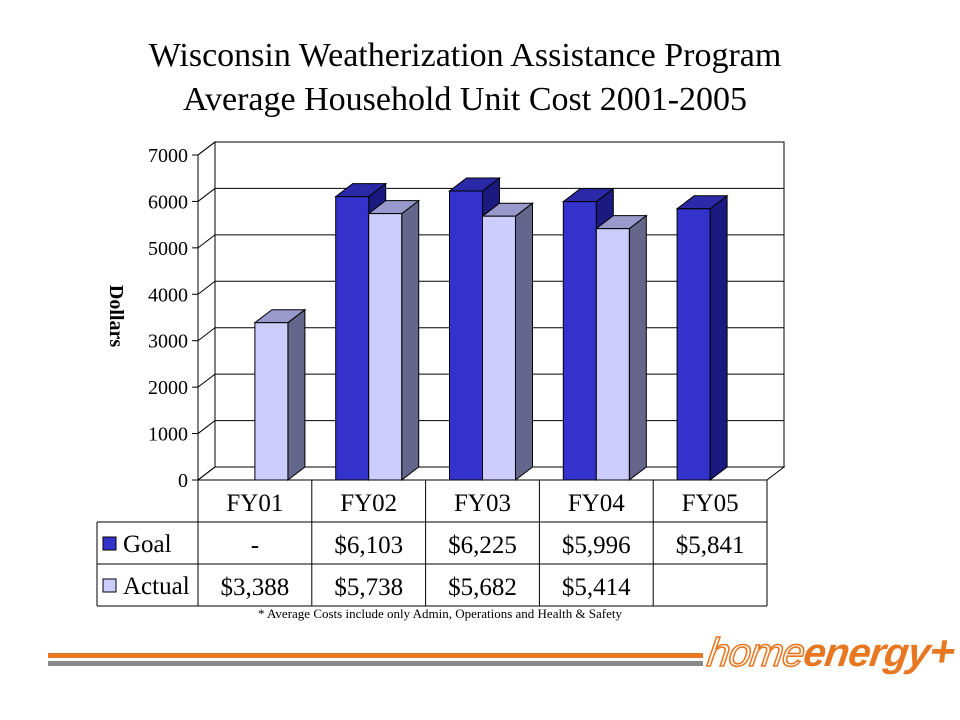 The image size is (960, 720). I want to click on actual-bar-fy04-side, so click(637, 348).